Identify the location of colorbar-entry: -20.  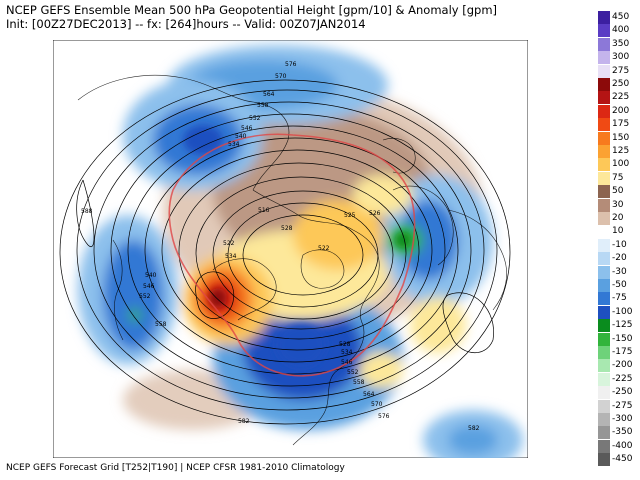
(619, 259).